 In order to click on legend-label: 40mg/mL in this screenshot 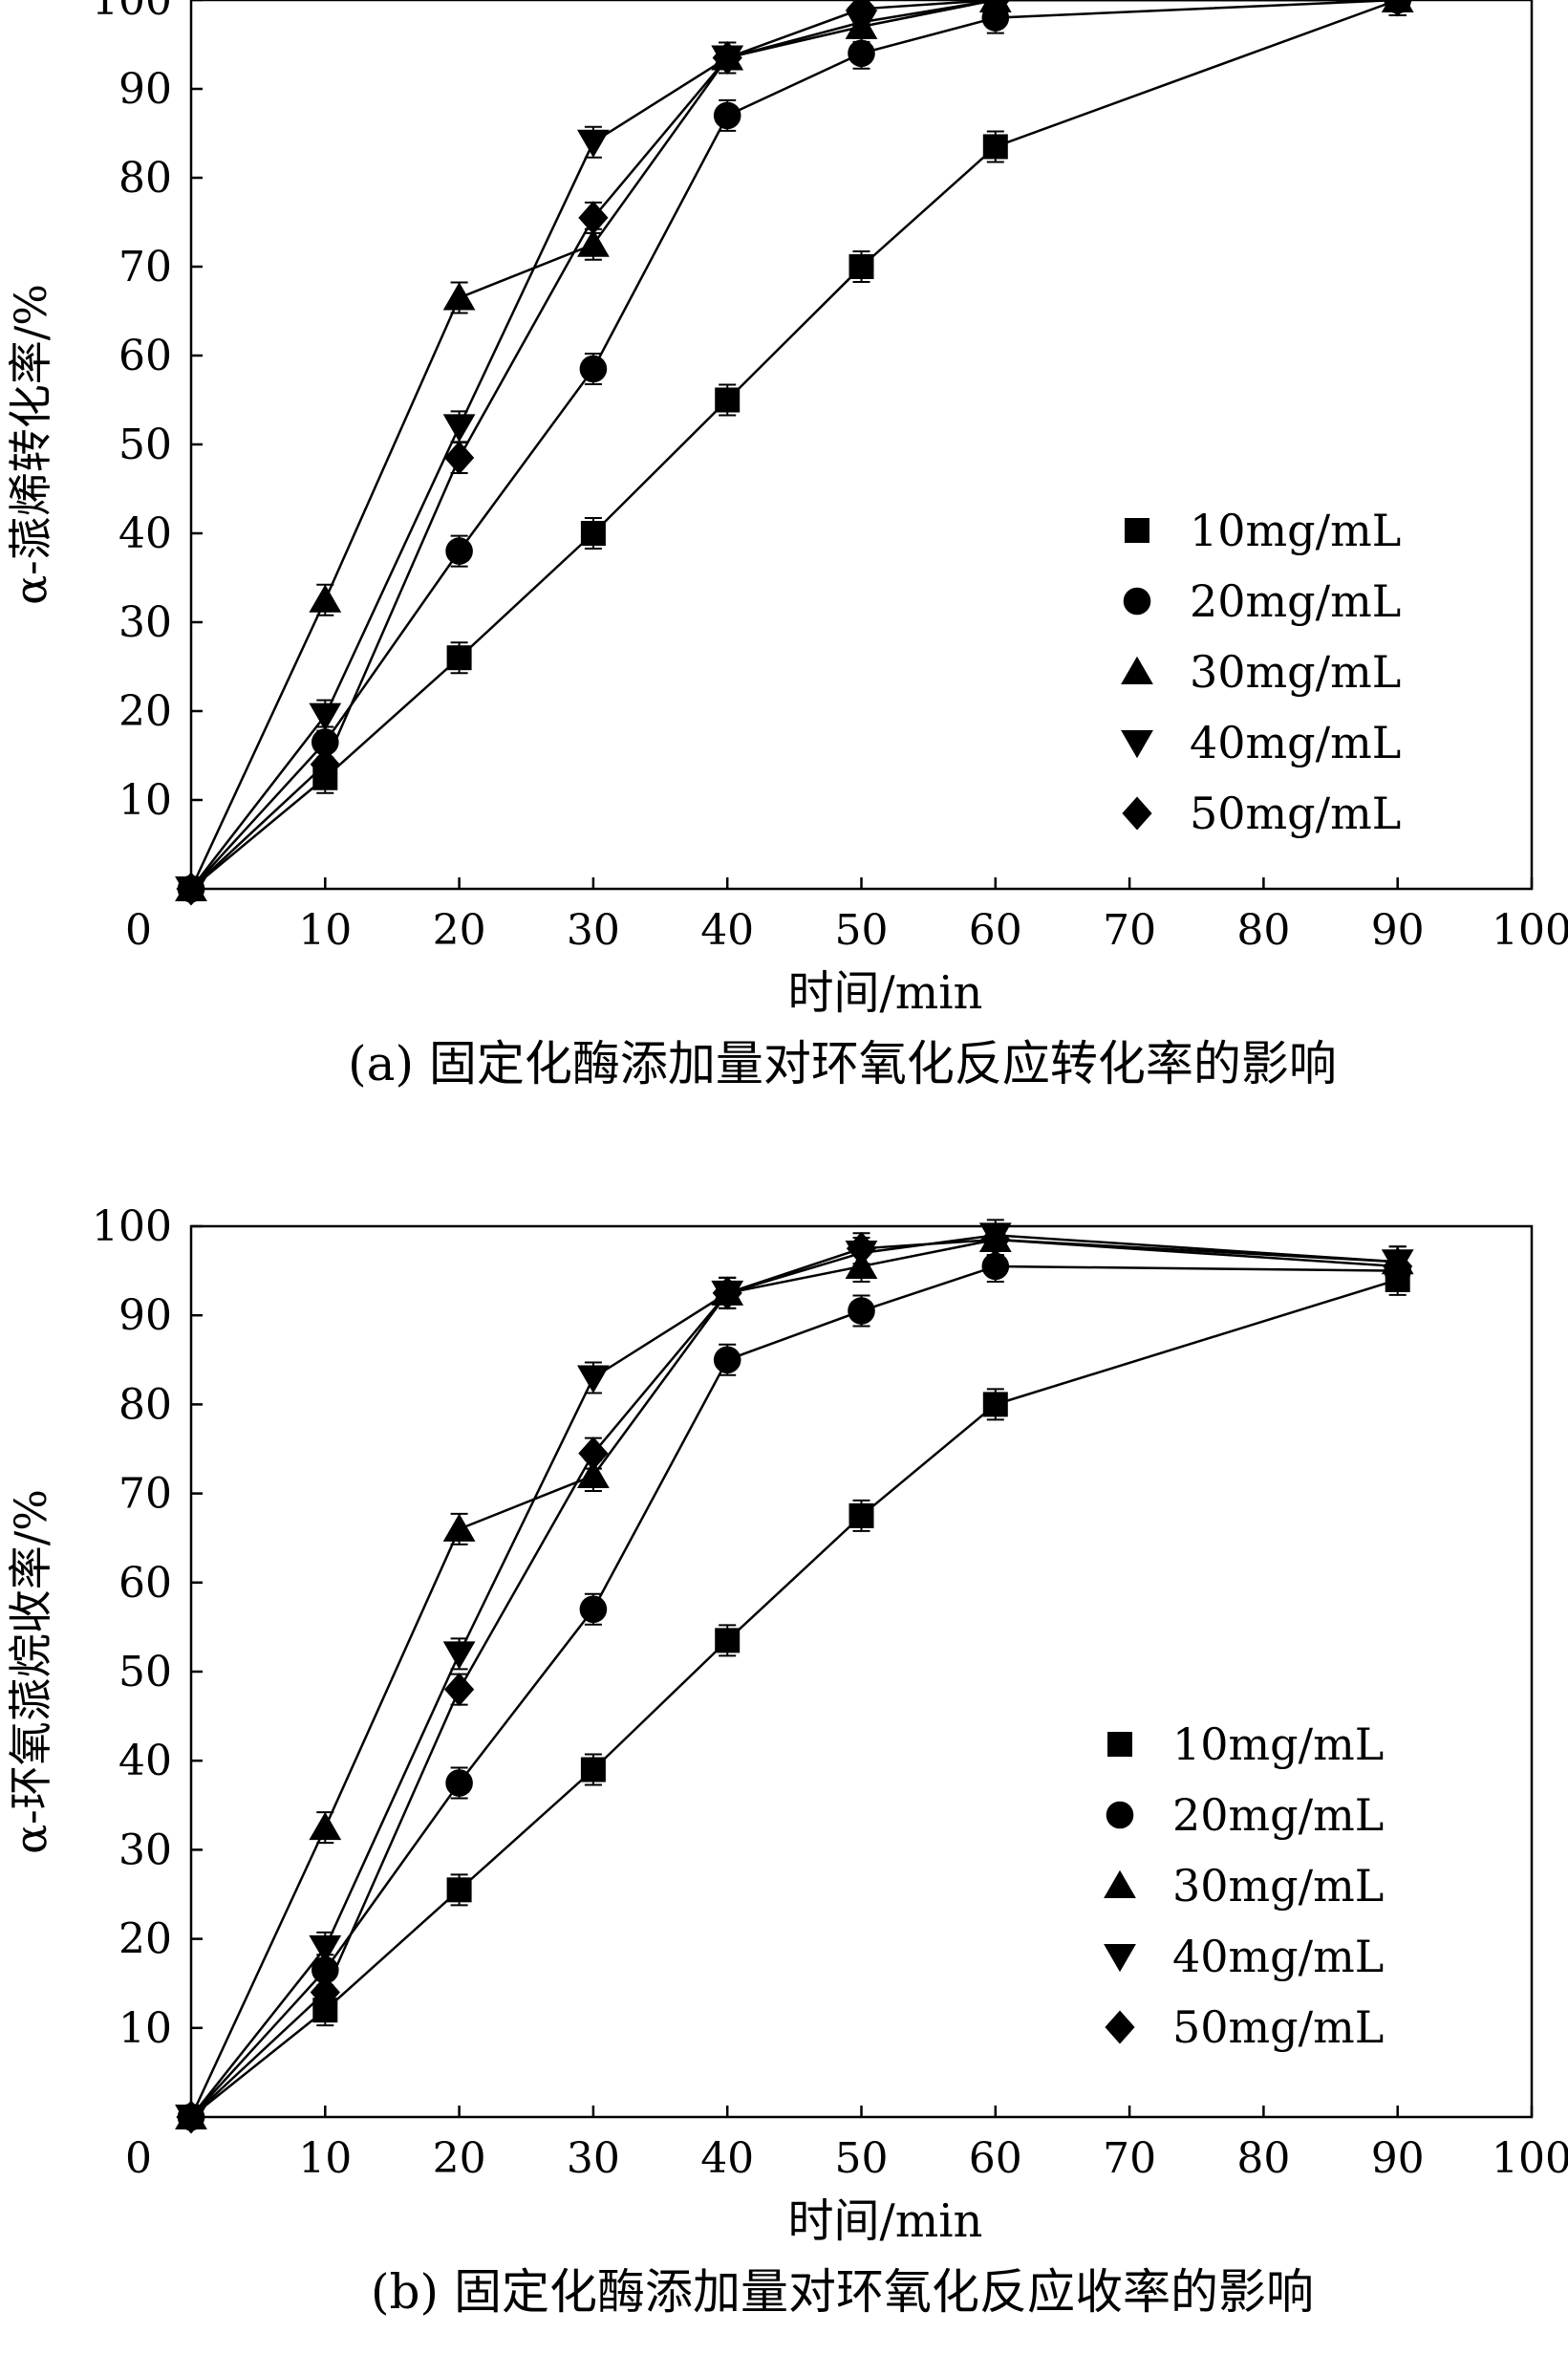, I will do `click(1278, 1956)`.